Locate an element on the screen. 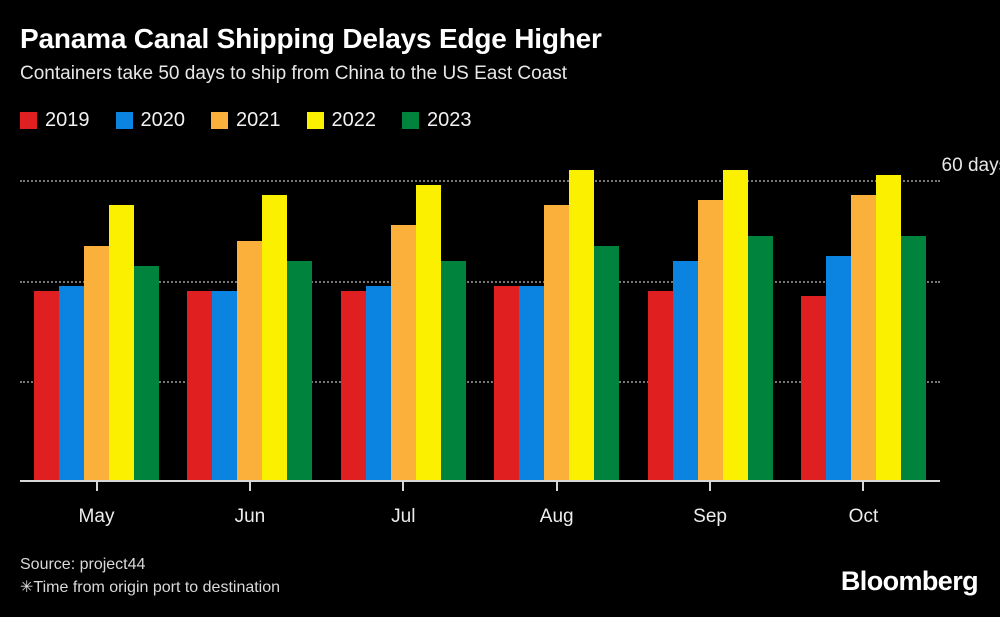 The height and width of the screenshot is (617, 1000). legend-item-2020: 2020 is located at coordinates (150, 120).